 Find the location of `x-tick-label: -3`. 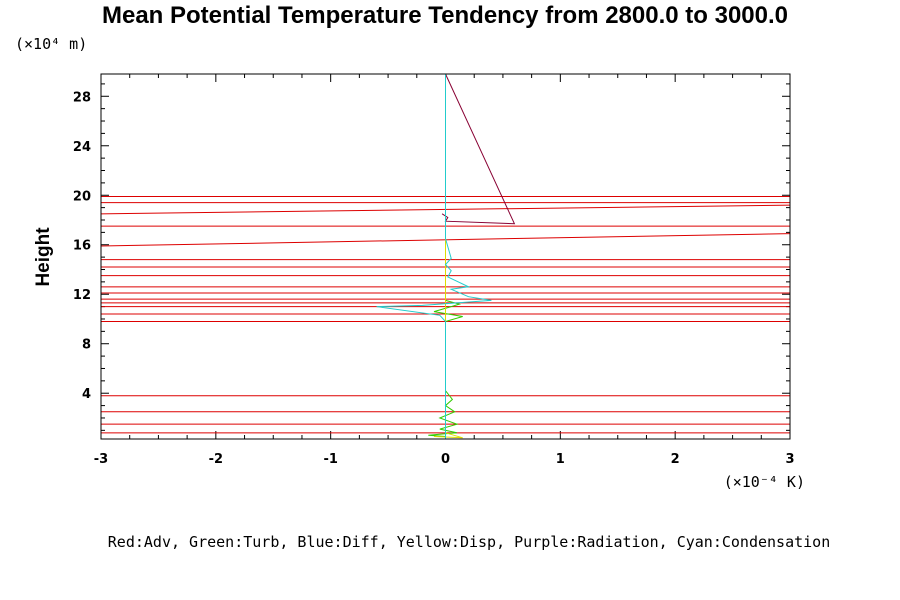

x-tick-label: -3 is located at coordinates (101, 459).